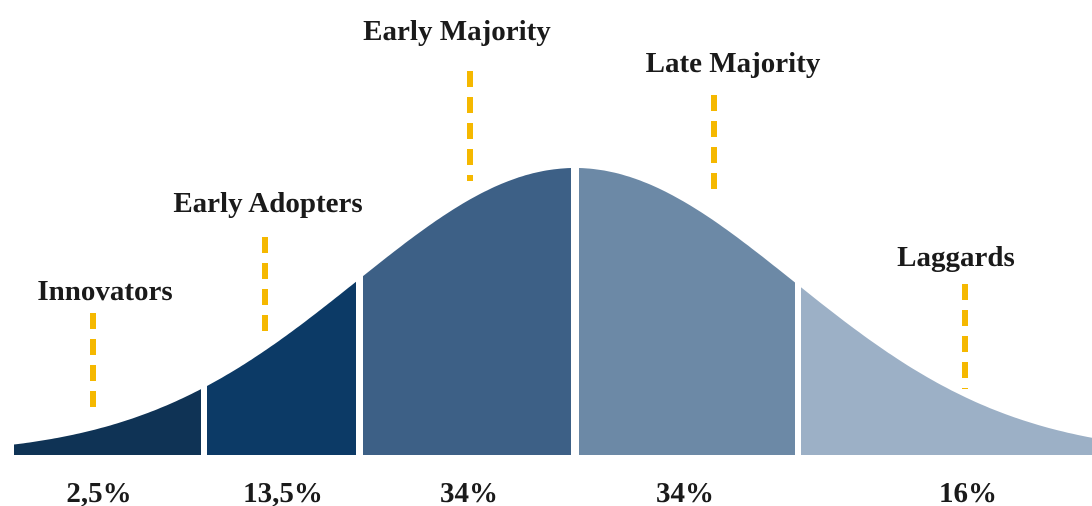 The image size is (1092, 506). What do you see at coordinates (267, 203) in the screenshot?
I see `label-early-adopters: Early Adopters` at bounding box center [267, 203].